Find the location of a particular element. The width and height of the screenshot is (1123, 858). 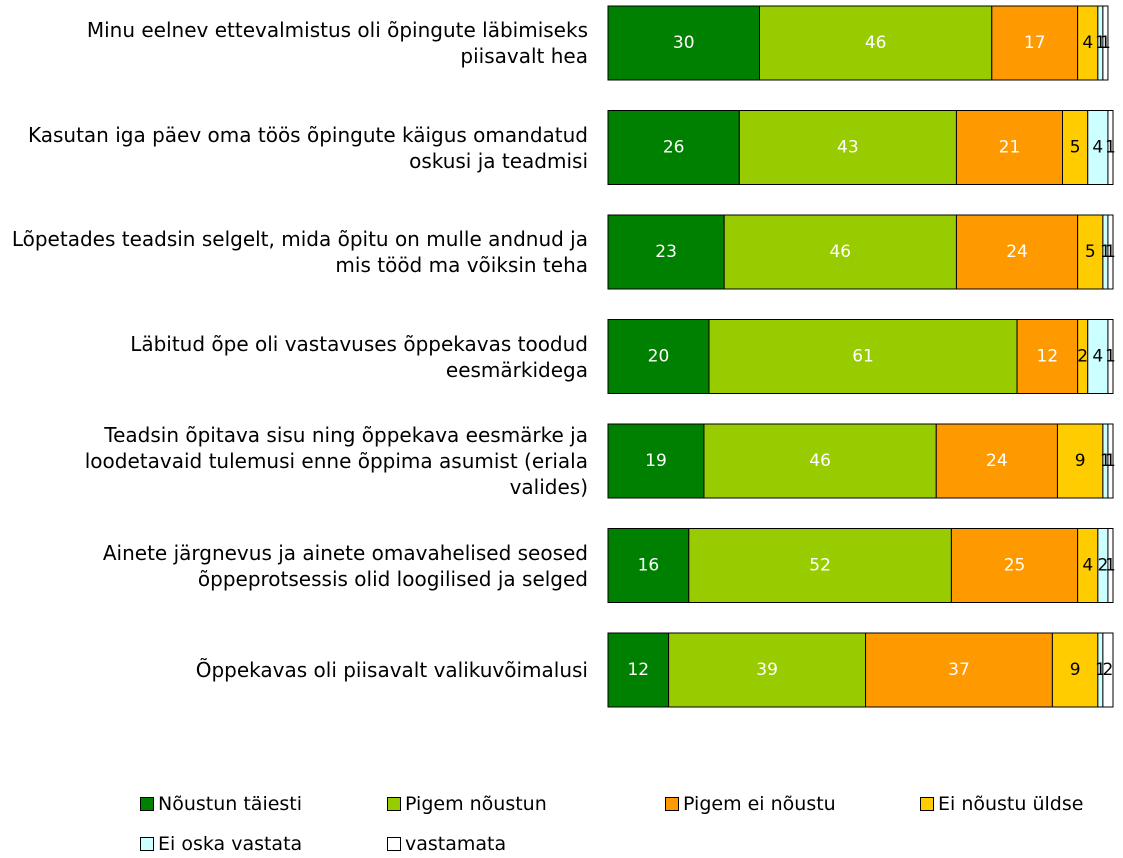

data-label: 43 is located at coordinates (848, 148).